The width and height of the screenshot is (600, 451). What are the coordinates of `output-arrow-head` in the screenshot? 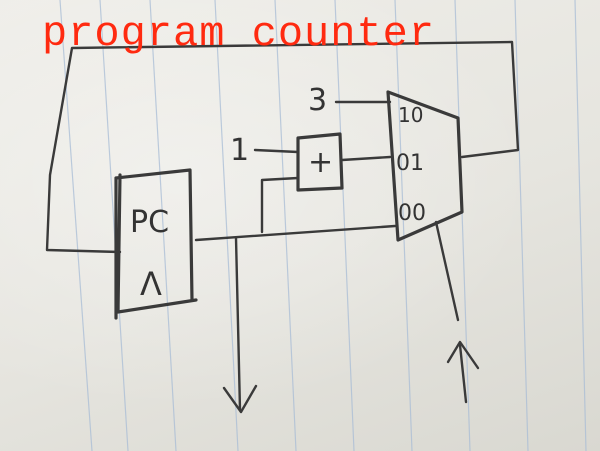 It's located at (240, 399).